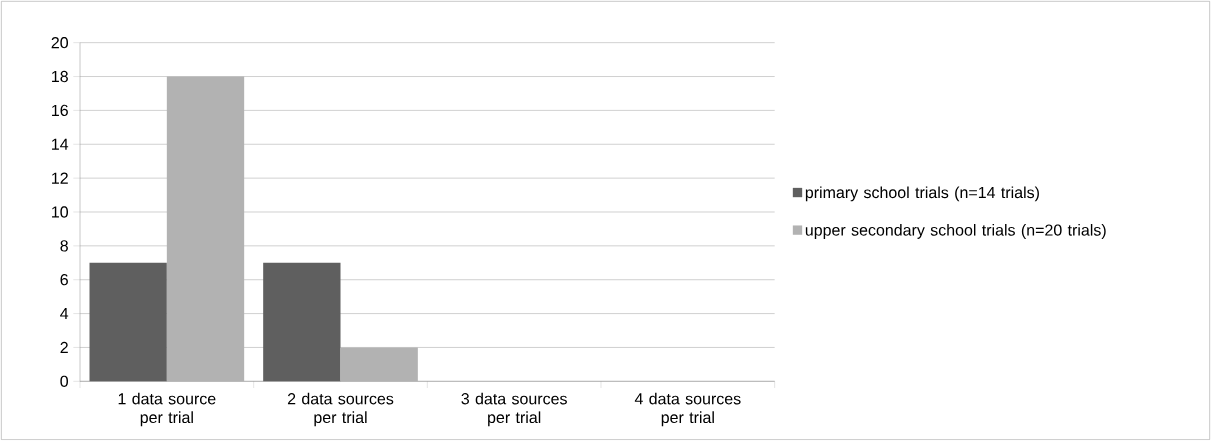 The height and width of the screenshot is (441, 1211). I want to click on x-tick-label: 4 data sources per trial, so click(687, 409).